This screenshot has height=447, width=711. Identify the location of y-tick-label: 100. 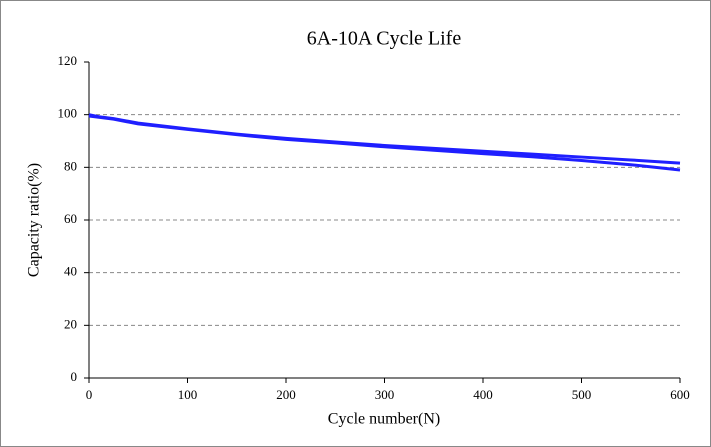
(68, 113).